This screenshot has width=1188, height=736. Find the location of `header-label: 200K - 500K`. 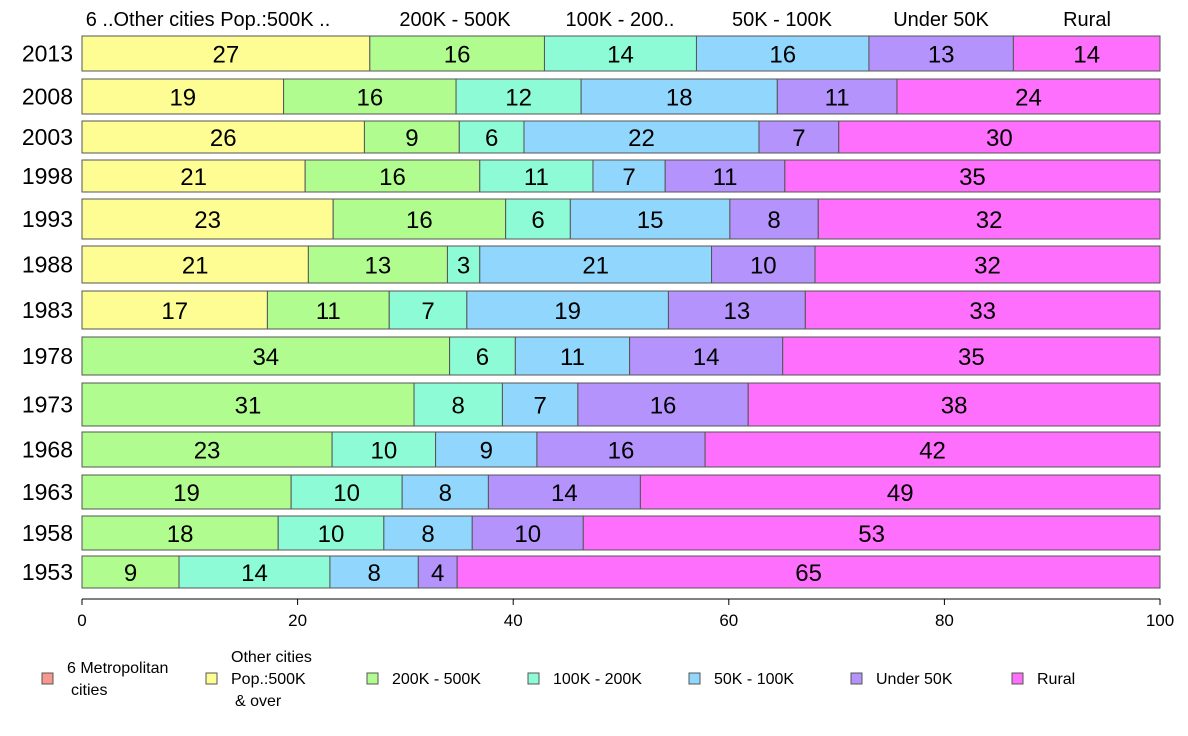

header-label: 200K - 500K is located at coordinates (455, 20).